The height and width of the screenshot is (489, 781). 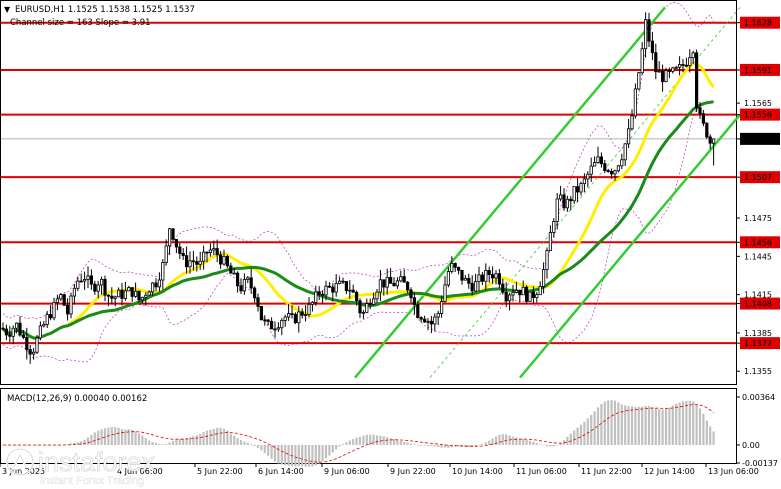 What do you see at coordinates (760, 138) in the screenshot?
I see `price-label-bg` at bounding box center [760, 138].